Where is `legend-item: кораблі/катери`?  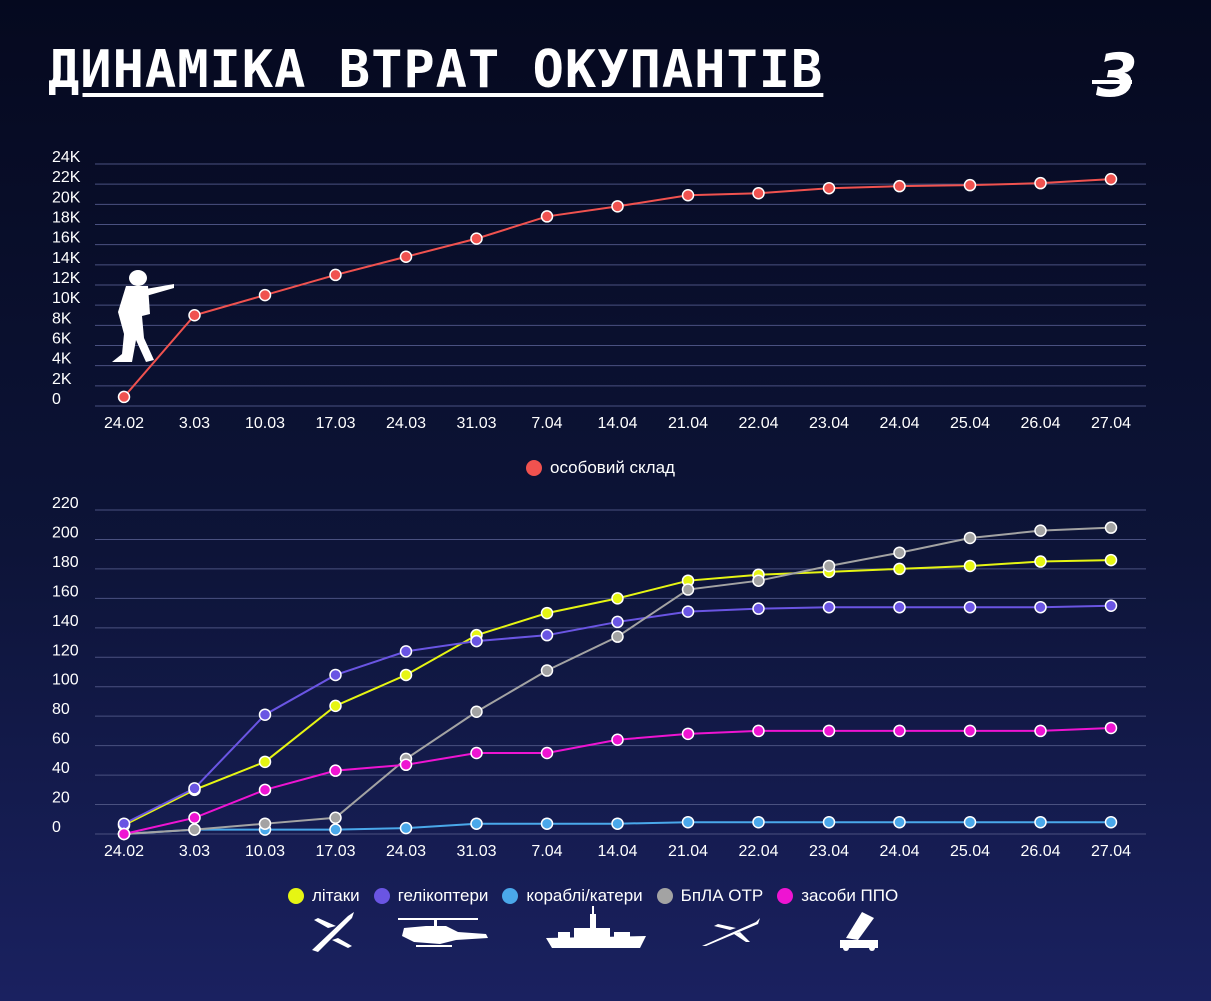
legend-item: кораблі/катери is located at coordinates (572, 896).